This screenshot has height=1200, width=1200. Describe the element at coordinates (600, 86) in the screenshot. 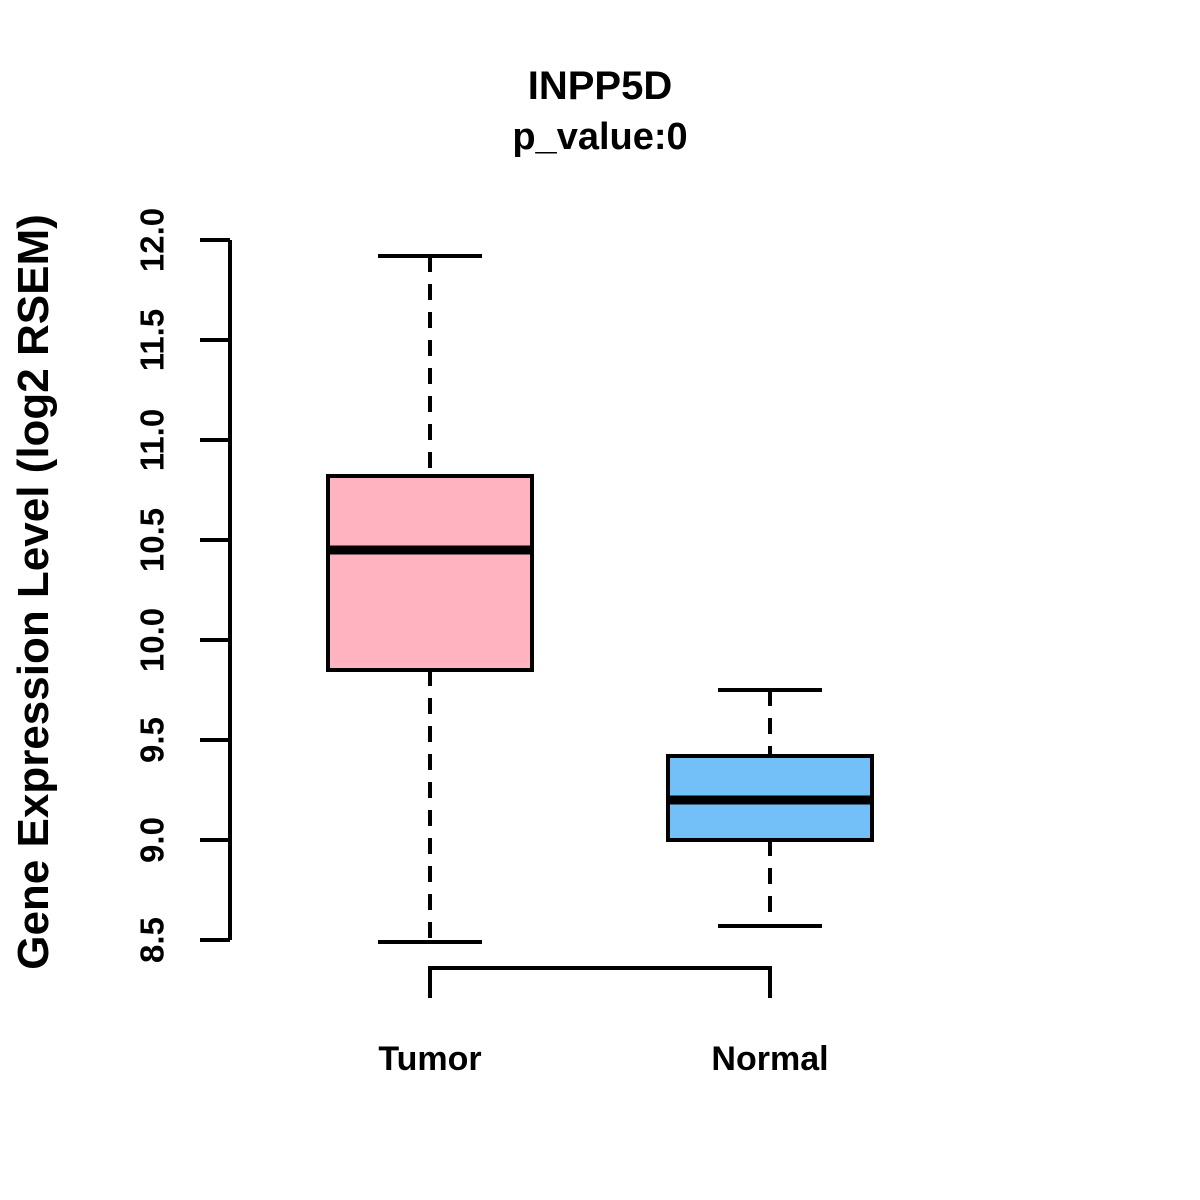

I see `chart-title: INPP5D` at that location.